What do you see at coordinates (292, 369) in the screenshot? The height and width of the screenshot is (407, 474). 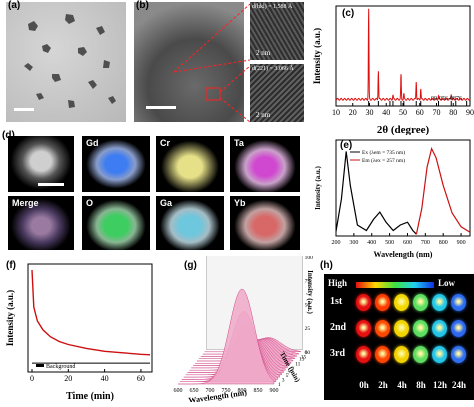 I see `z-tick-label: 9` at bounding box center [292, 369].